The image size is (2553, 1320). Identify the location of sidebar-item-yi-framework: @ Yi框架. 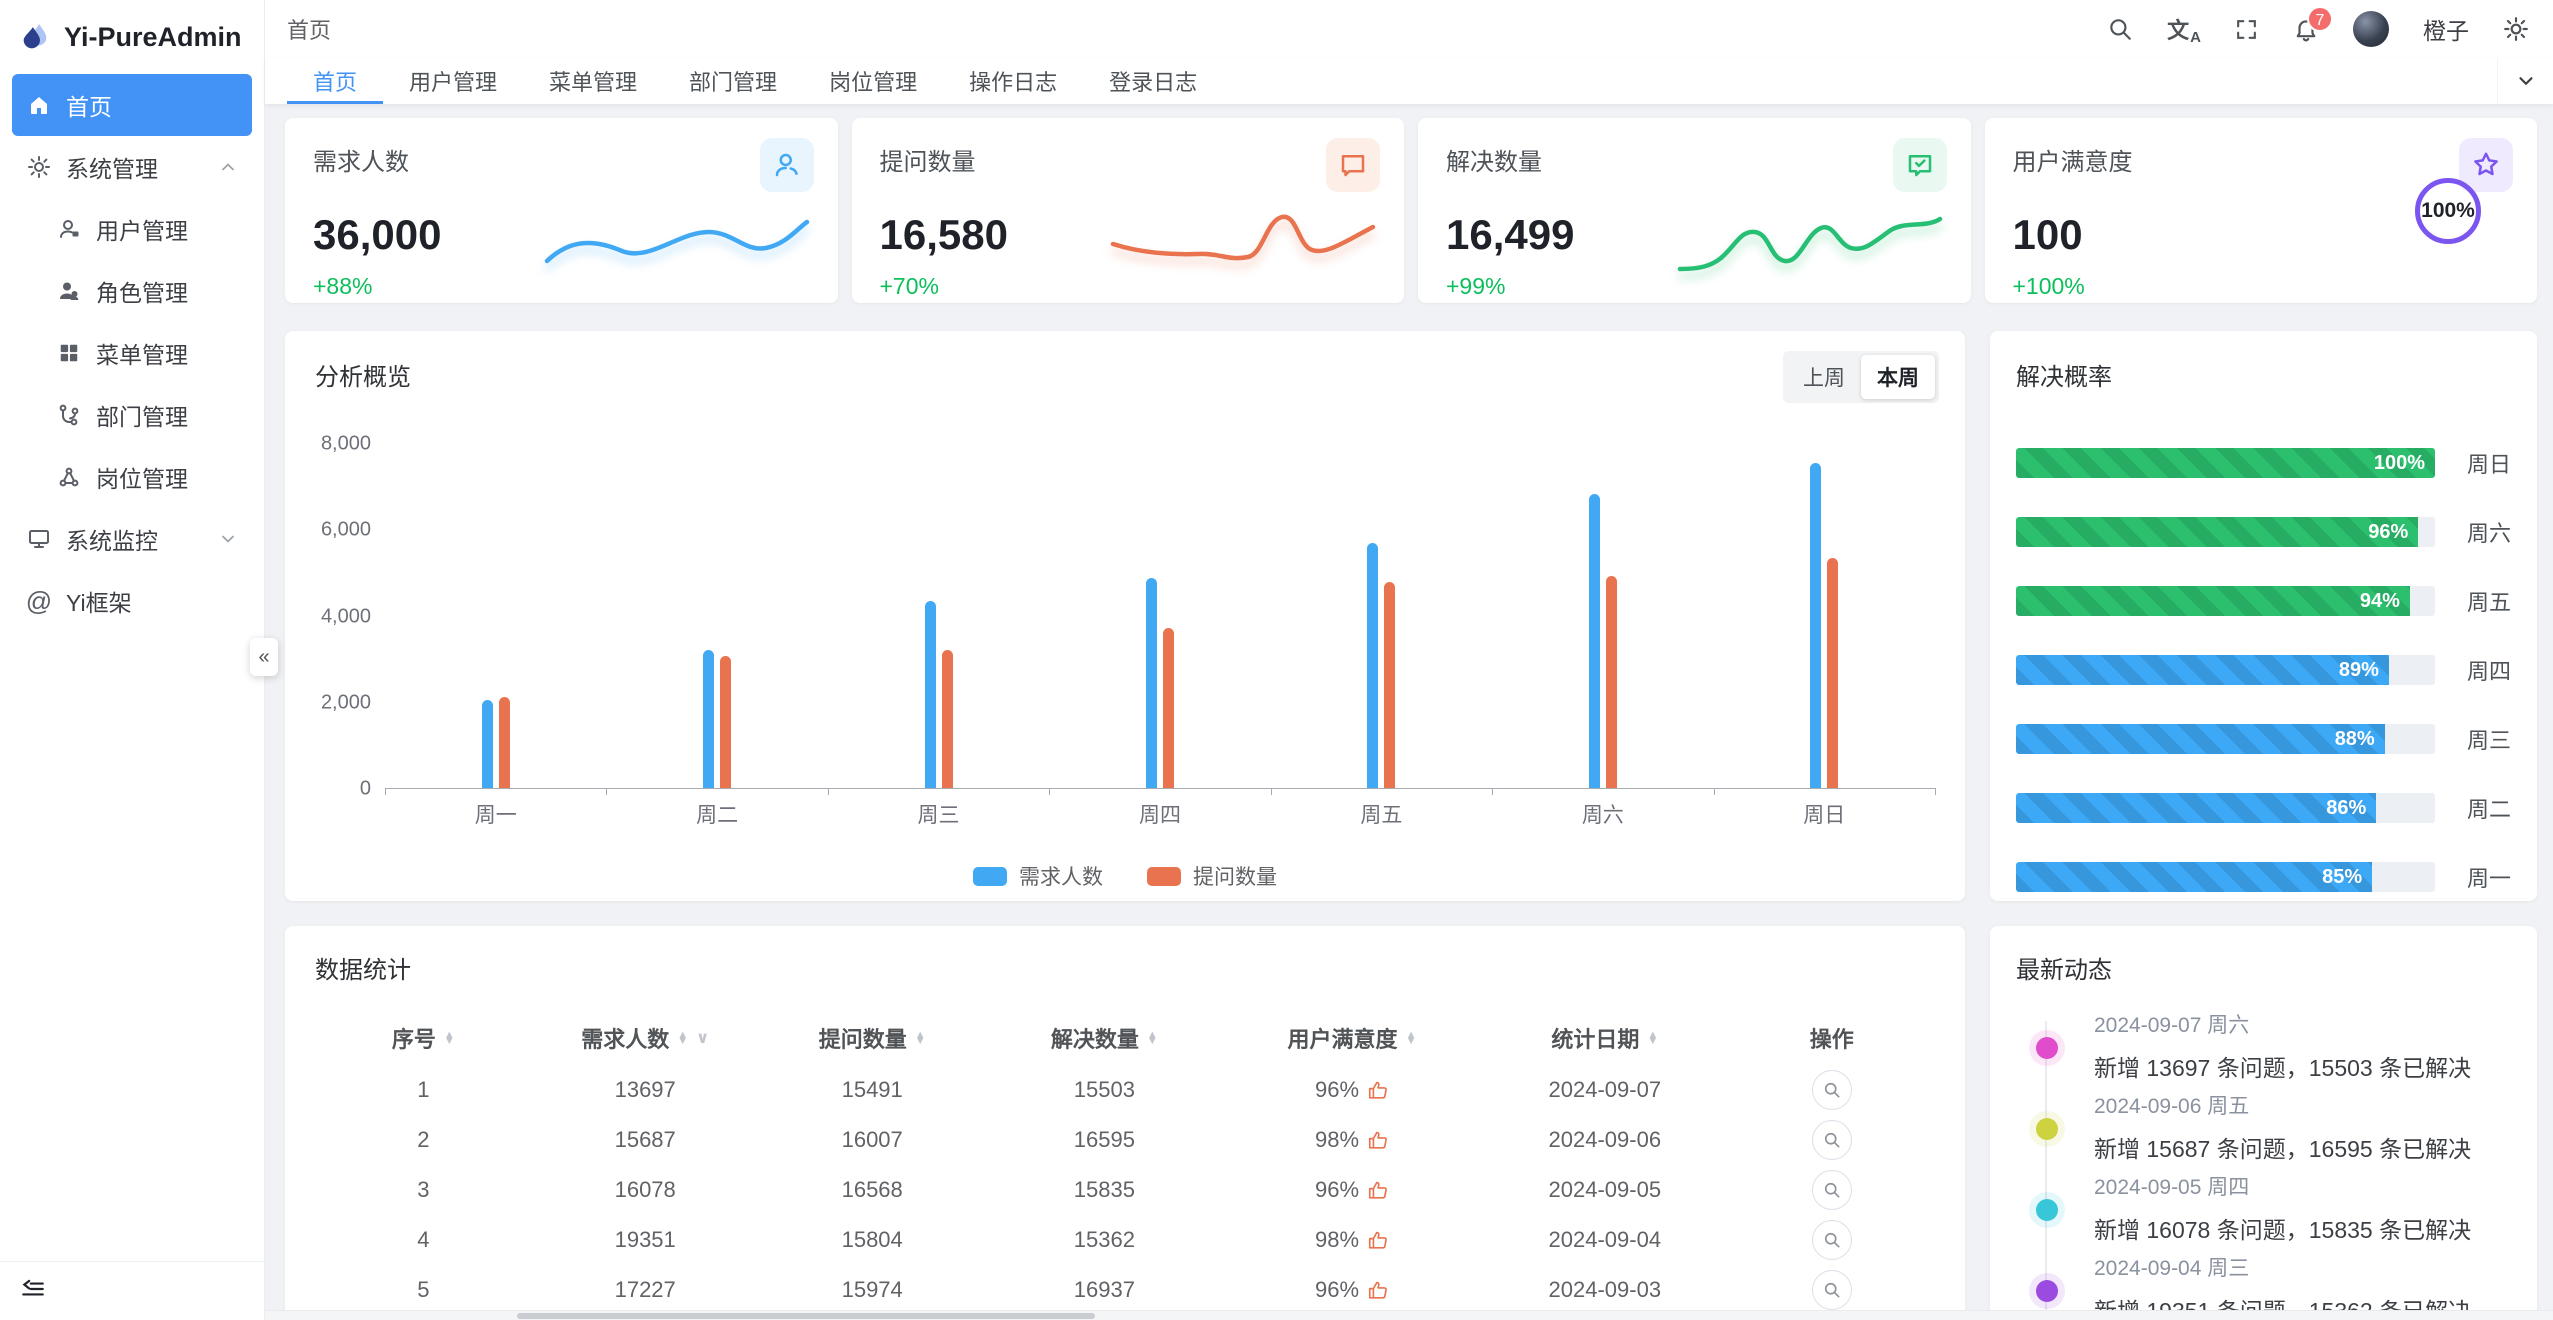
(78, 601).